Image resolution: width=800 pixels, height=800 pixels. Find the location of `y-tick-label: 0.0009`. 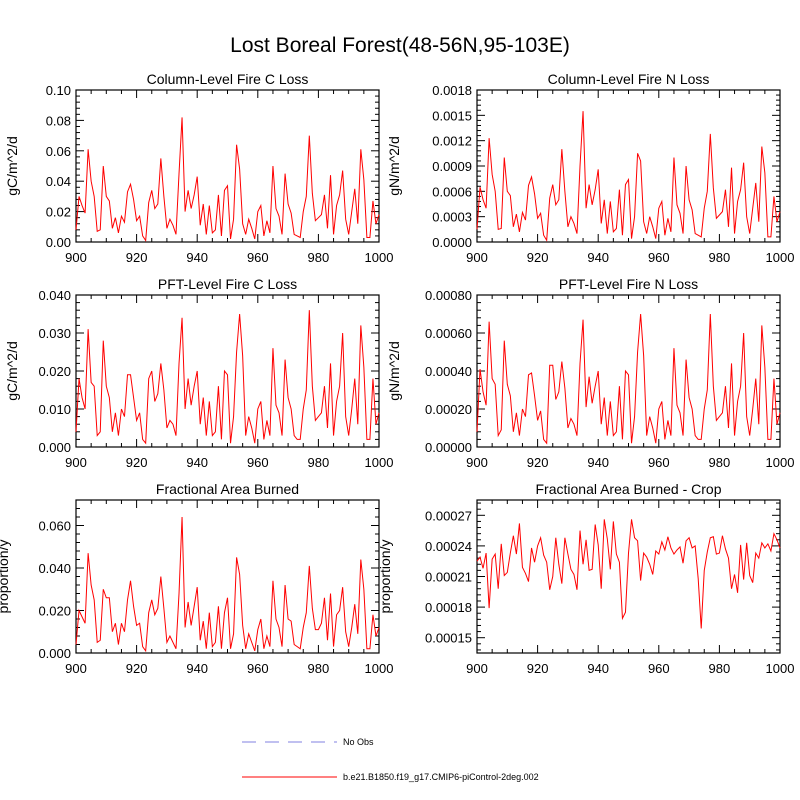

y-tick-label: 0.0009 is located at coordinates (452, 166).